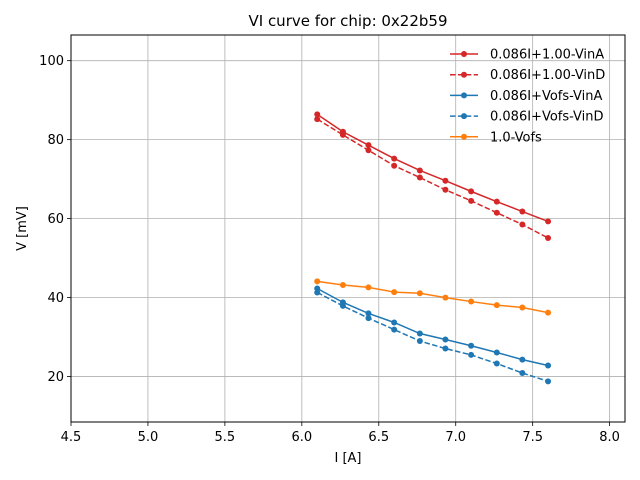  Describe the element at coordinates (55, 377) in the screenshot. I see `y-tick-label: 20` at that location.